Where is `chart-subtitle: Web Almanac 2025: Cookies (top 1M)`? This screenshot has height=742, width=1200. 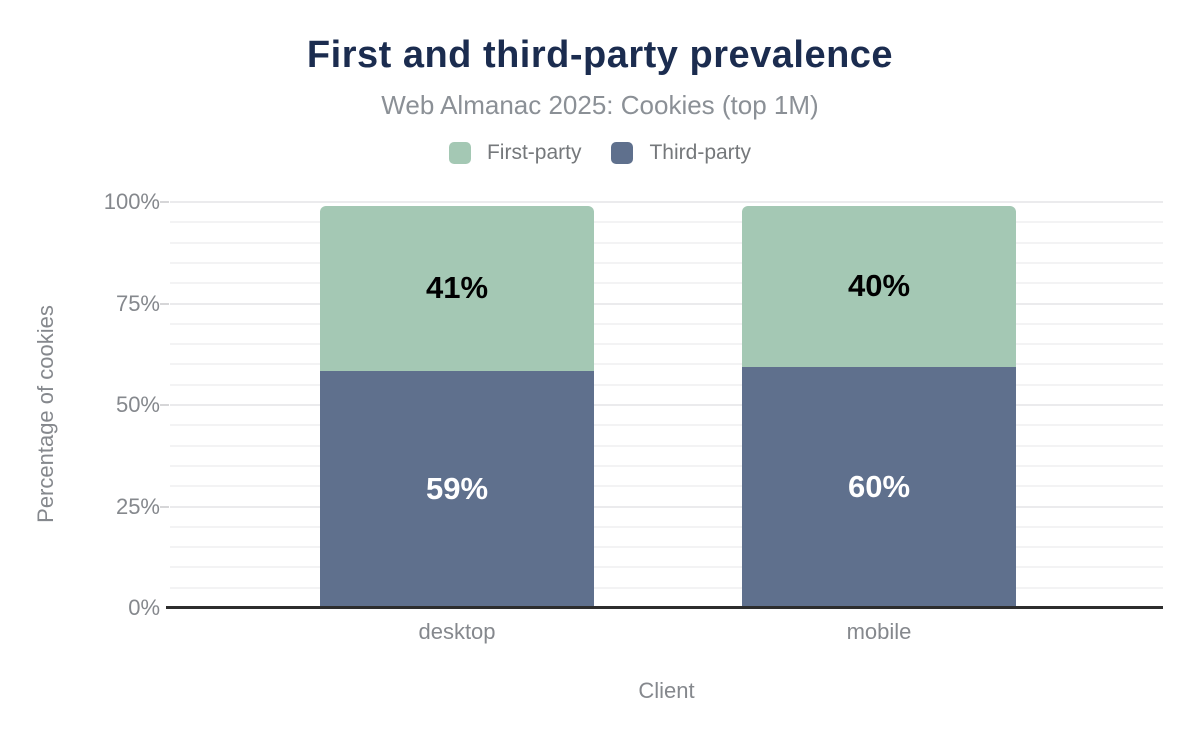
chart-subtitle: Web Almanac 2025: Cookies (top 1M) is located at coordinates (600, 105).